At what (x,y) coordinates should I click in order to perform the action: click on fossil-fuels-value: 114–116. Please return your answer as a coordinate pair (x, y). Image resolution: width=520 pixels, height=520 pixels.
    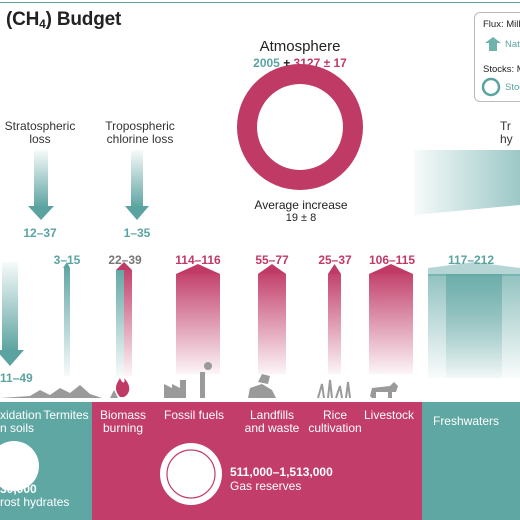
    Looking at the image, I should click on (198, 260).